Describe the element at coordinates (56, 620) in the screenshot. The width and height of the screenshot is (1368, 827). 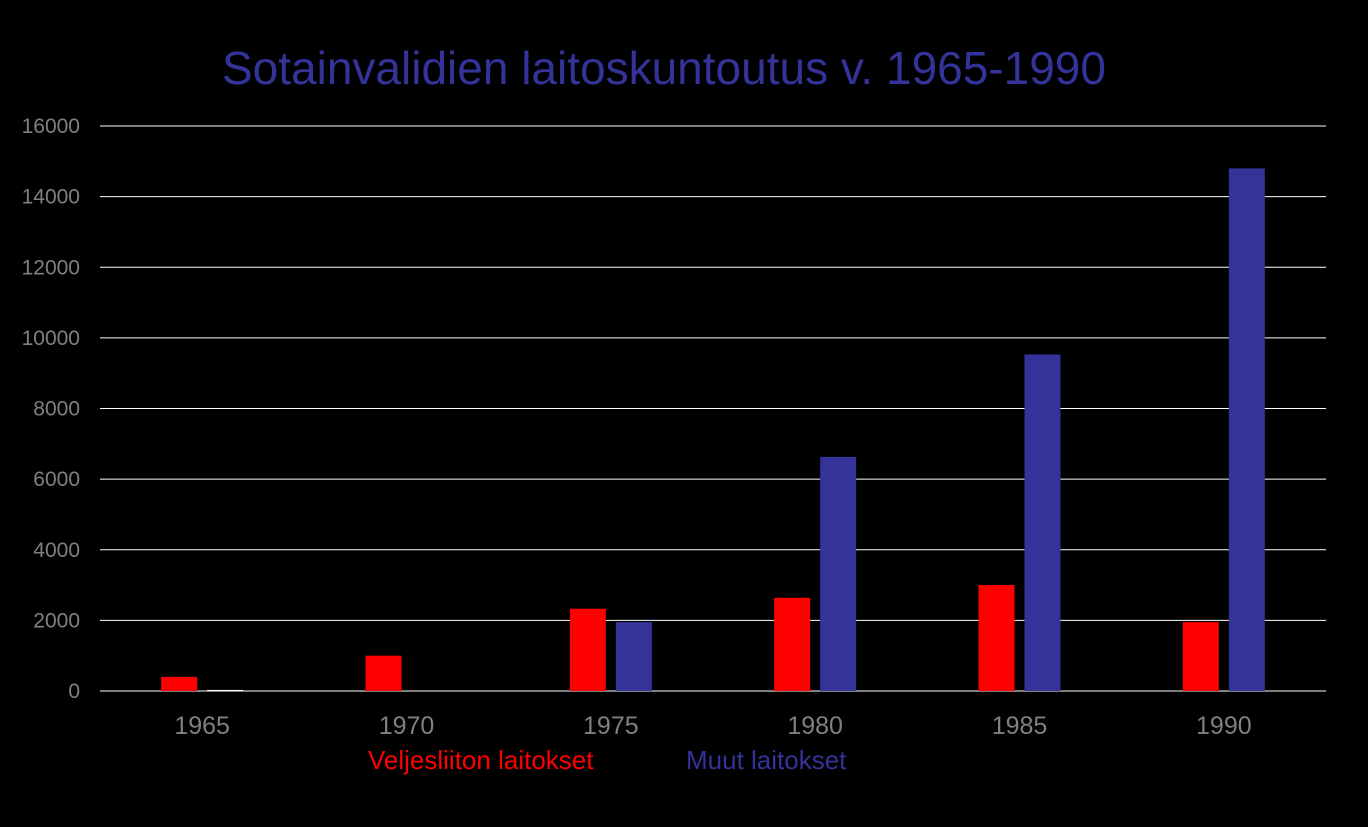
I see `y-tick-label-2000: 2000` at that location.